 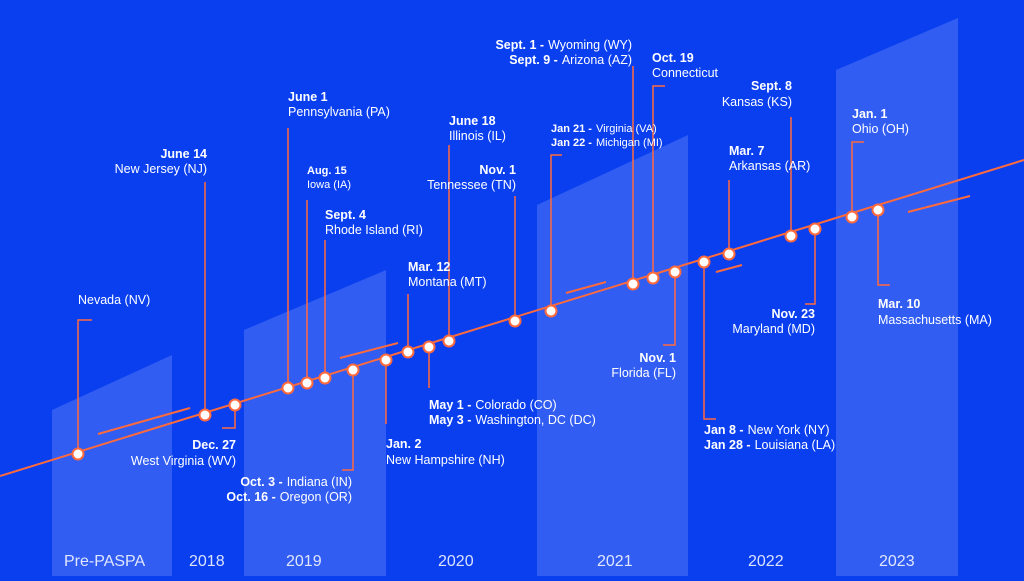 I want to click on marker-ia, so click(x=307, y=383).